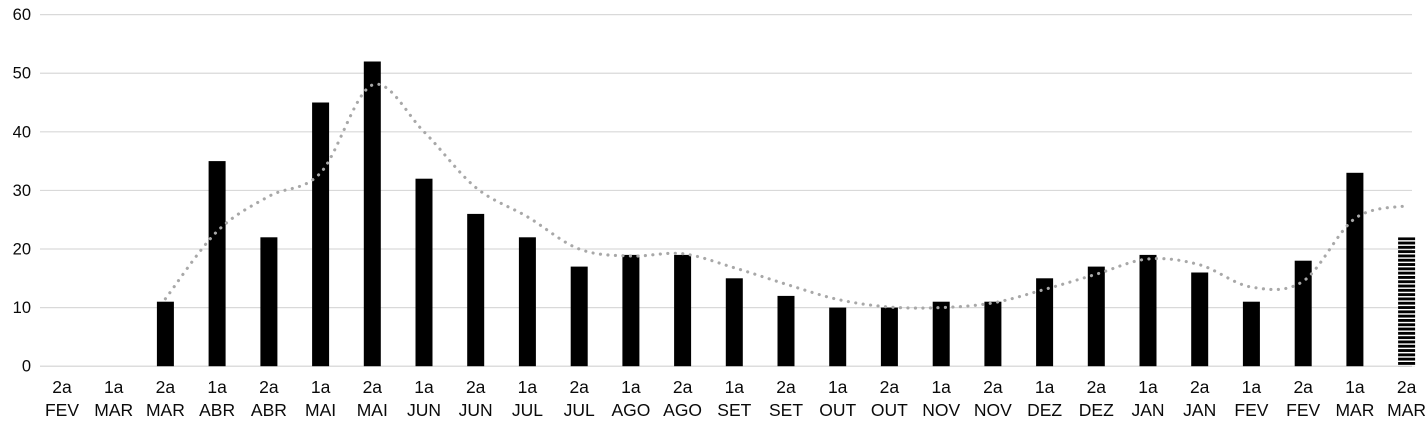 This screenshot has width=1426, height=433. What do you see at coordinates (114, 387) in the screenshot?
I see `x-axis-label-week-1: 1a` at bounding box center [114, 387].